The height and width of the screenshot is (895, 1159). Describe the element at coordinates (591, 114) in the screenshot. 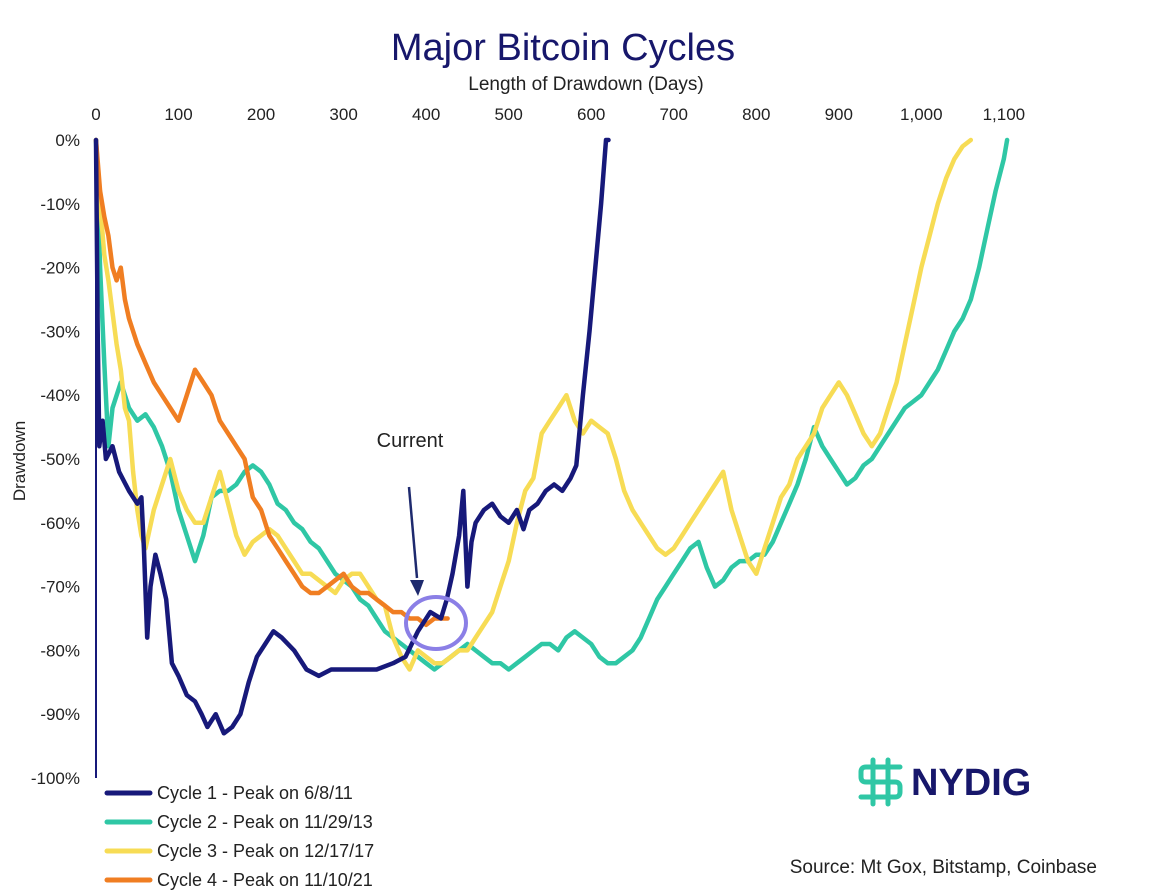

I see `x-tick-label: 600` at that location.